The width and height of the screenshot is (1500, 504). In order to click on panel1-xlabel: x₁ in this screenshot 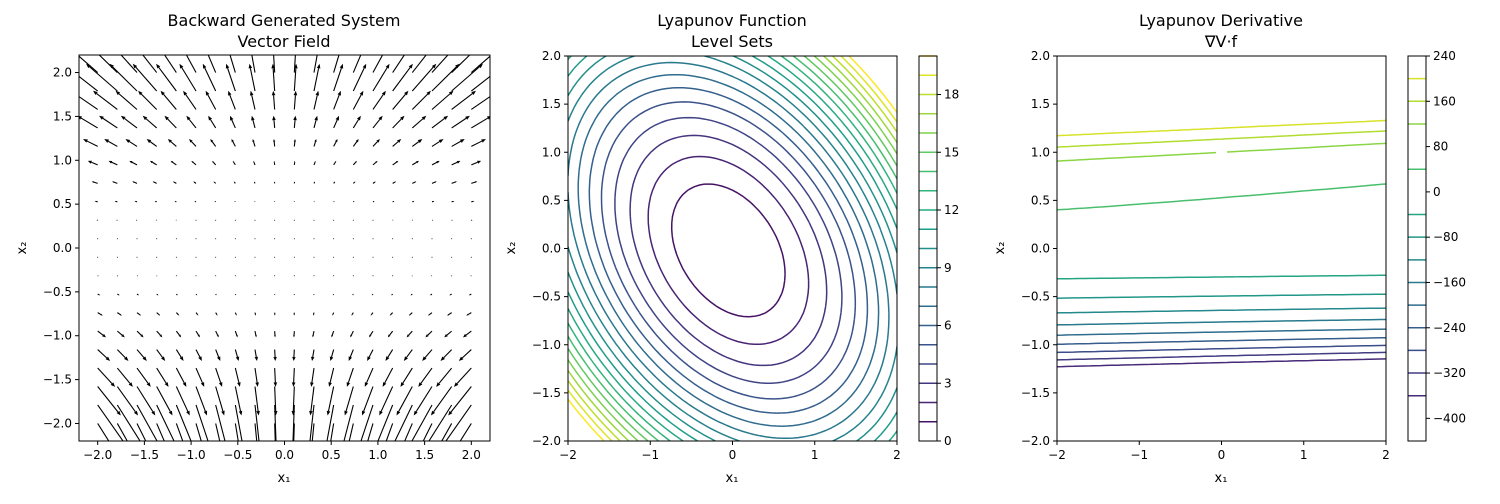, I will do `click(284, 478)`.